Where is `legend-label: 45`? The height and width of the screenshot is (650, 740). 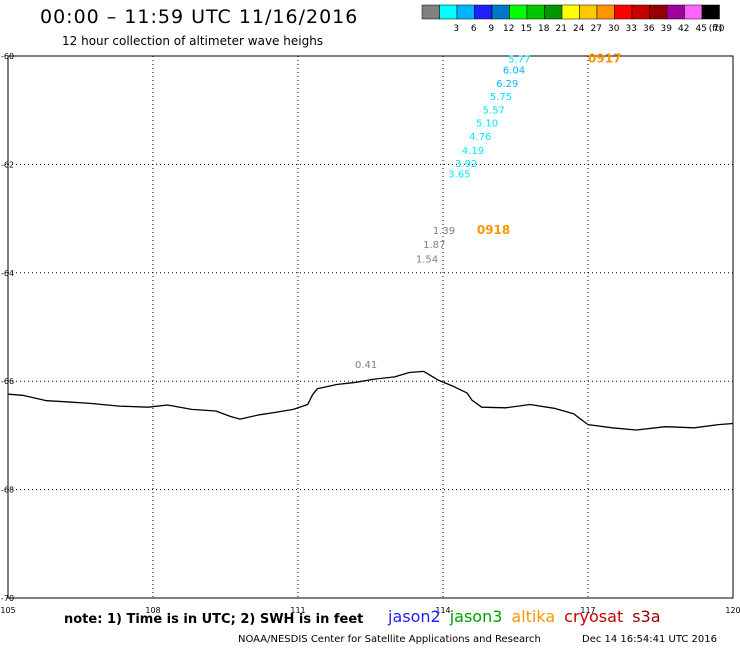 legend-label: 45 is located at coordinates (701, 29).